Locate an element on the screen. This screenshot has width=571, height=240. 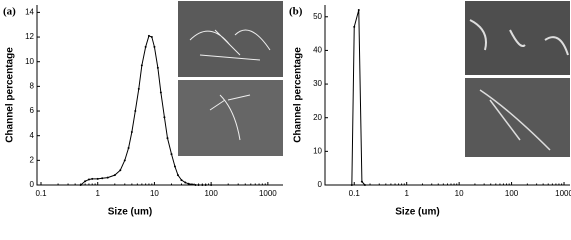
y-tick-label: 12 is located at coordinates (29, 36).